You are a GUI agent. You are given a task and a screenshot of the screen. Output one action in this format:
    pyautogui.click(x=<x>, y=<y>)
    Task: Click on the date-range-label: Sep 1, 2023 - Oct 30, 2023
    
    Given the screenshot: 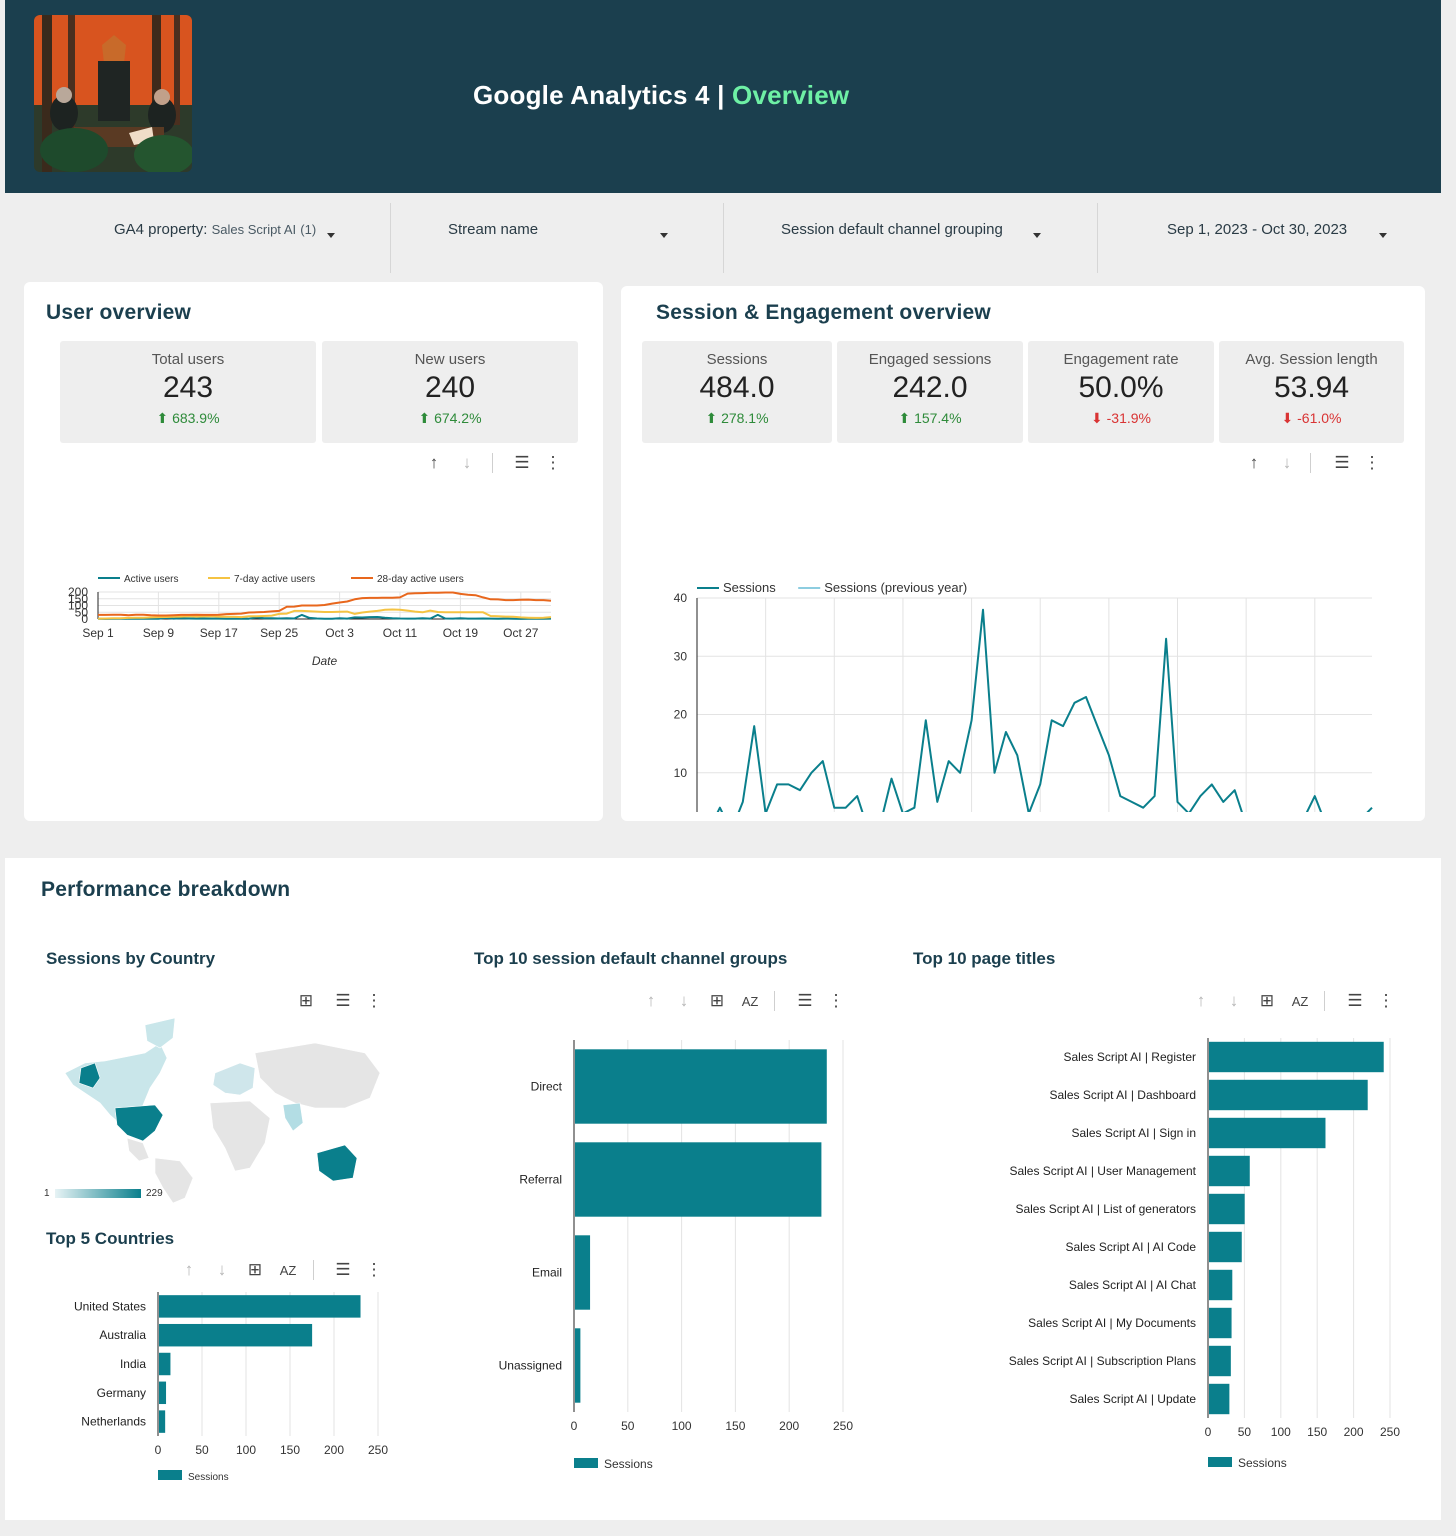 What is the action you would take?
    pyautogui.click(x=1257, y=229)
    